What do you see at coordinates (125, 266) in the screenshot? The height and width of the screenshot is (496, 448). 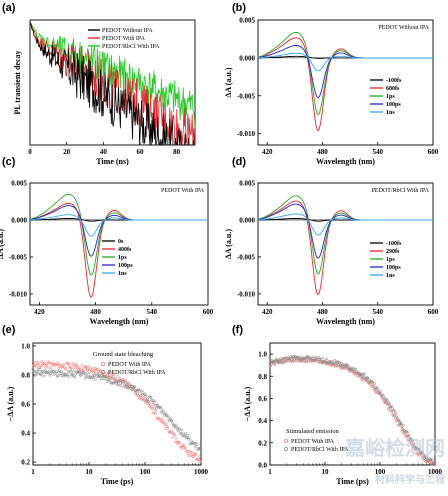 I see `panel-c-legend-label: 100ps` at bounding box center [125, 266].